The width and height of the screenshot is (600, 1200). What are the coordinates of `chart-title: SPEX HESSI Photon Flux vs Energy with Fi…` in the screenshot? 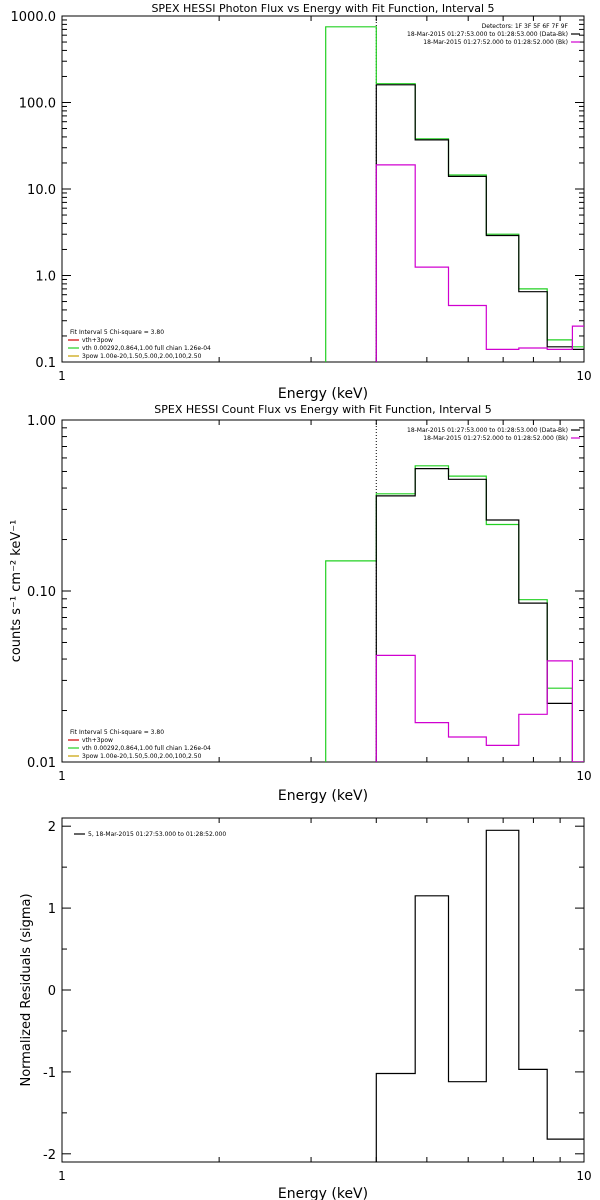 It's located at (322, 8).